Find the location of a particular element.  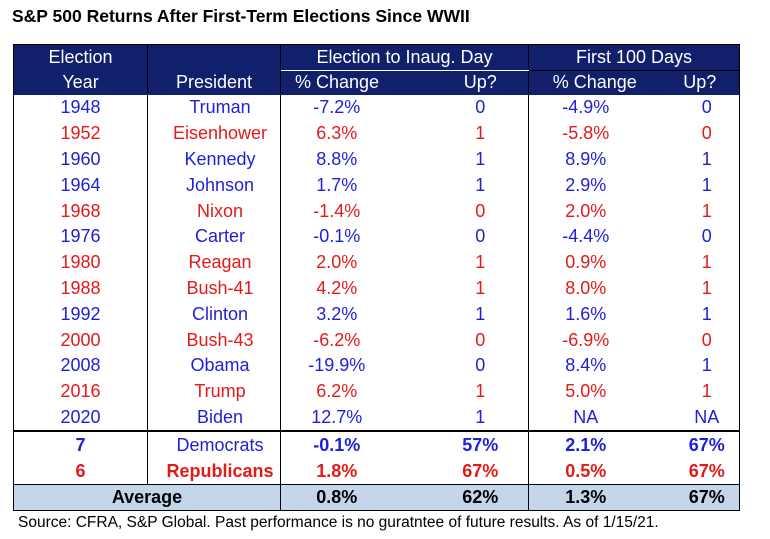

election-pct-change-cell: 12.7% is located at coordinates (337, 416).